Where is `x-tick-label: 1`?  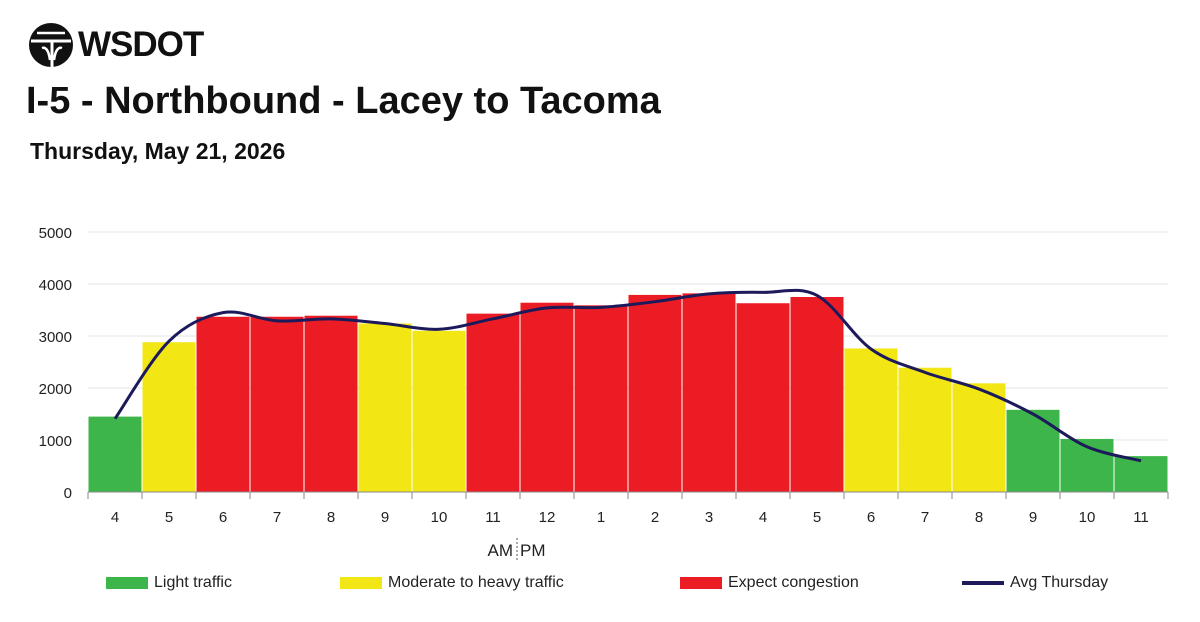
x-tick-label: 1 is located at coordinates (601, 517).